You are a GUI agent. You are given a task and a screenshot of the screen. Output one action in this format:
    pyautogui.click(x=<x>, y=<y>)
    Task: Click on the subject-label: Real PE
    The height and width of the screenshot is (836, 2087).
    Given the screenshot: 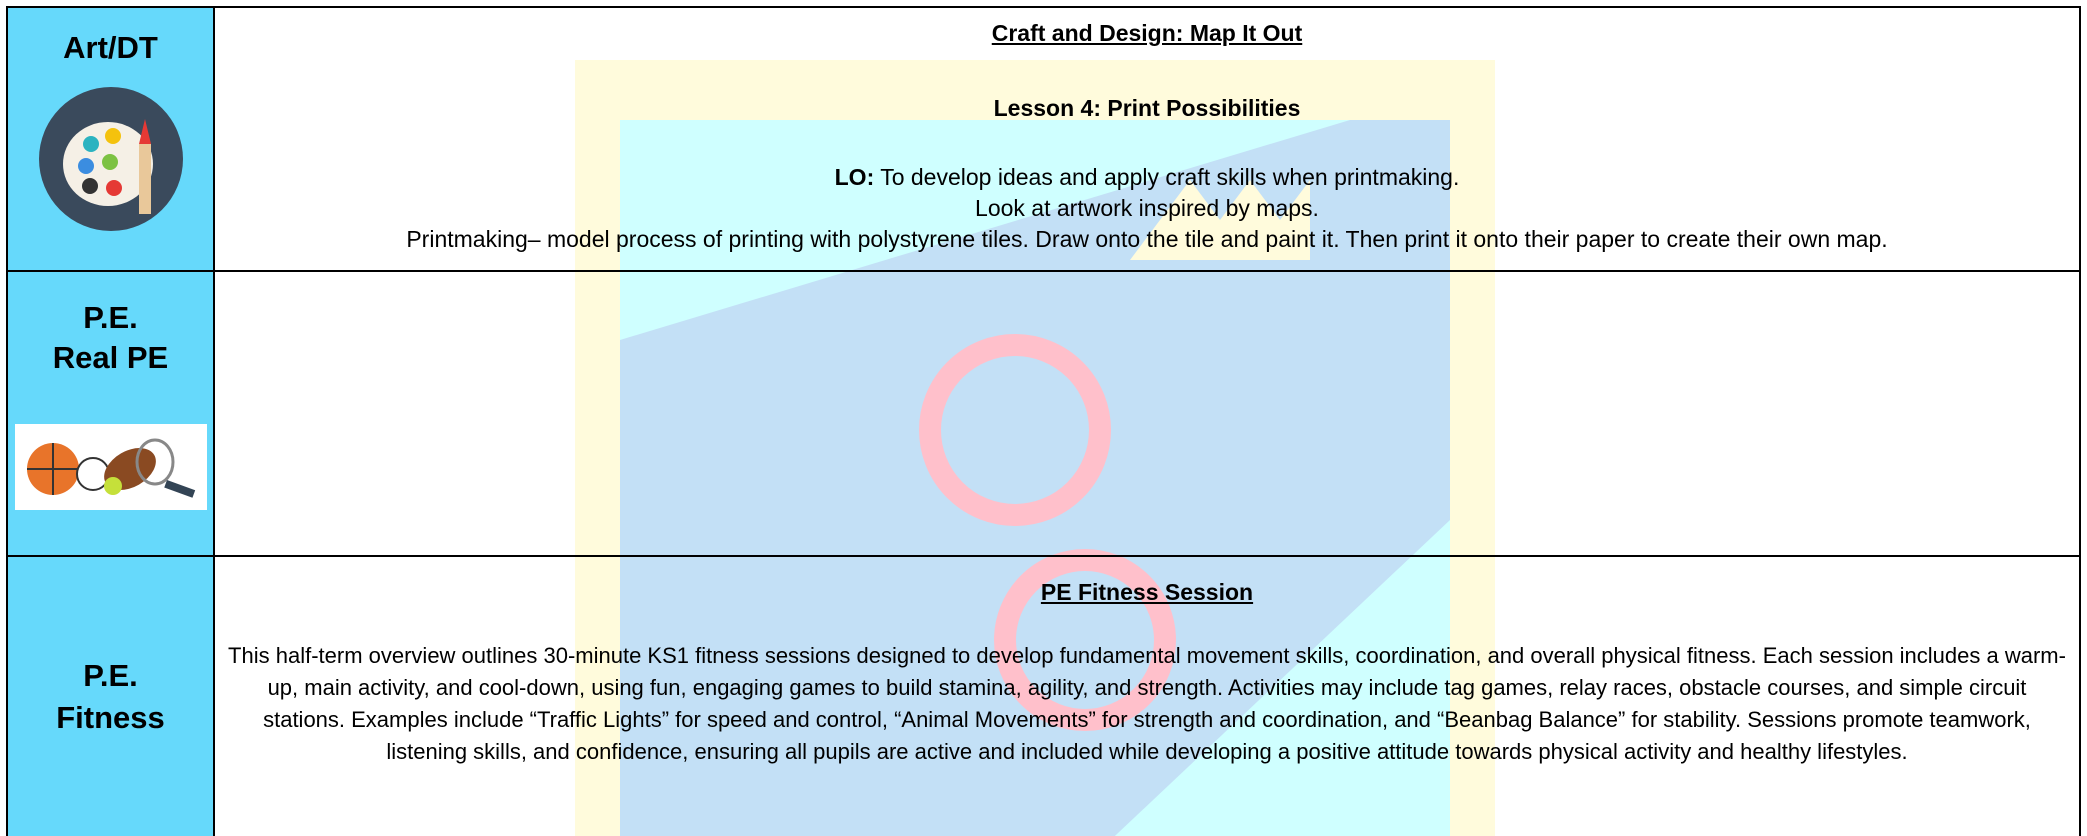 What is the action you would take?
    pyautogui.click(x=110, y=357)
    